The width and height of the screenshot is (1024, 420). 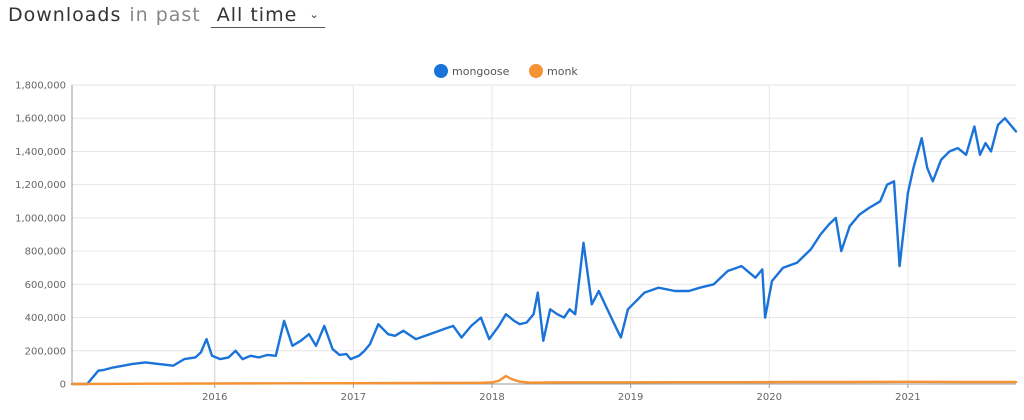 What do you see at coordinates (45, 285) in the screenshot?
I see `y-tick-label: 600,000` at bounding box center [45, 285].